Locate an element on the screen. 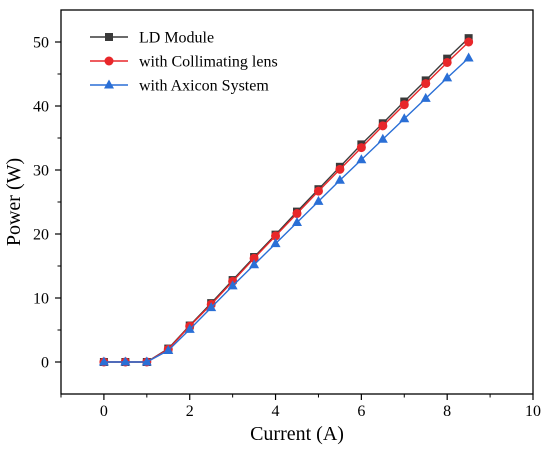 This screenshot has width=550, height=451. y-tick-label: 40 is located at coordinates (41, 107).